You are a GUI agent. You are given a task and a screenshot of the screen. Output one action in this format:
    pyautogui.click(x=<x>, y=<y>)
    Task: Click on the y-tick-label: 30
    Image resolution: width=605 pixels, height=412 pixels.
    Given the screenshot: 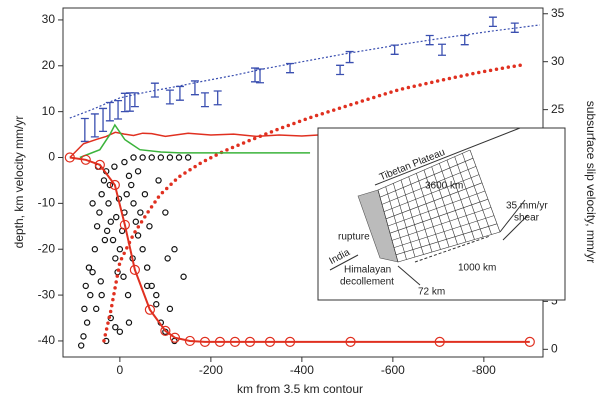 What is the action you would take?
    pyautogui.click(x=49, y=19)
    